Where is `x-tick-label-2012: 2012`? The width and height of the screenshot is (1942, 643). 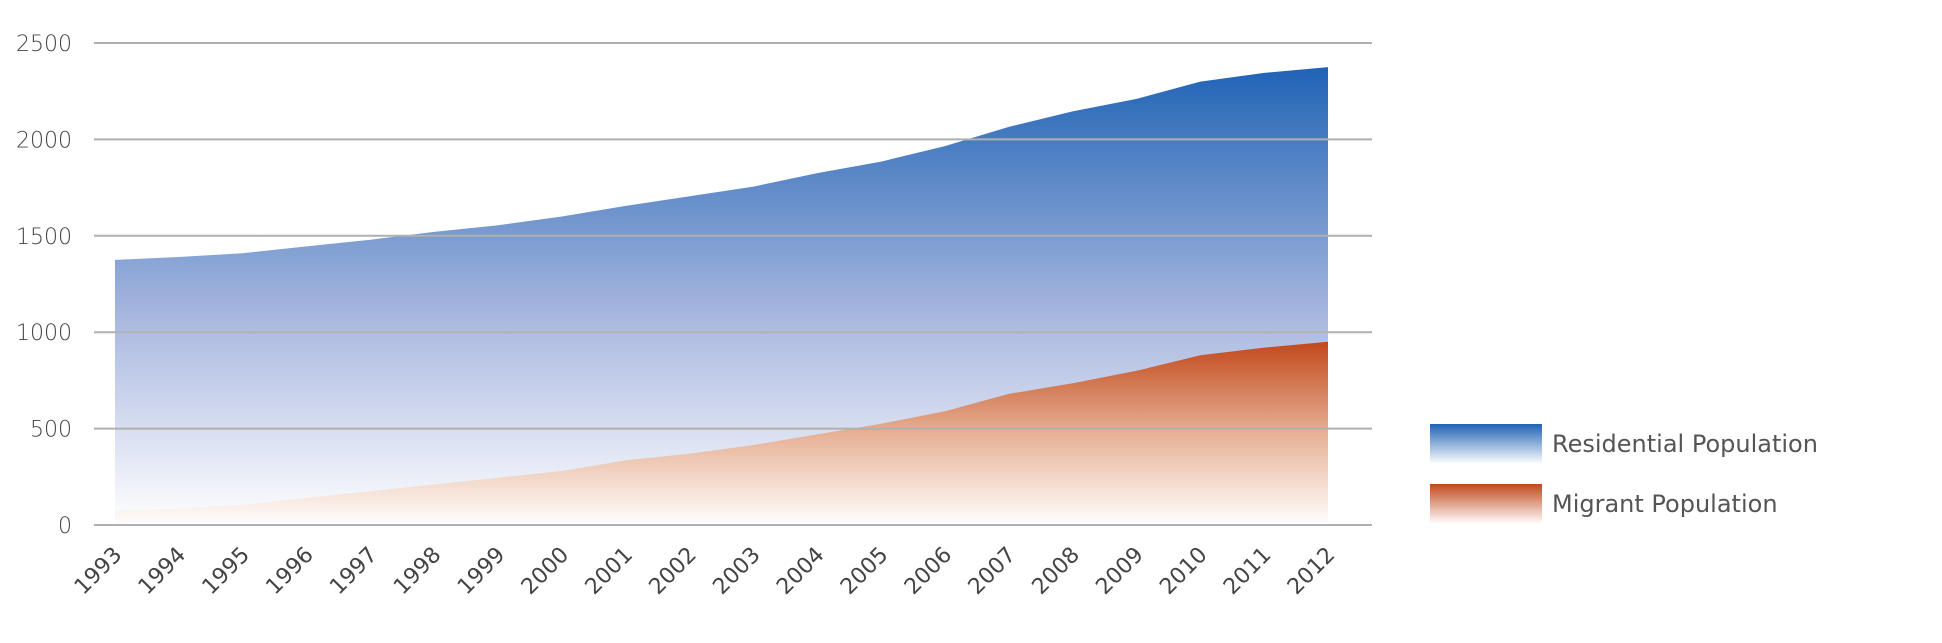 x-tick-label-2012: 2012 is located at coordinates (1311, 571).